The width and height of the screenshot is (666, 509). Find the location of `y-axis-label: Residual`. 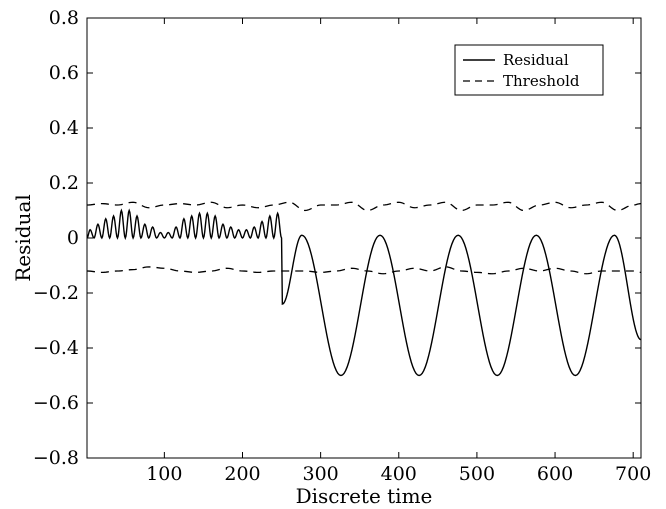

y-axis-label: Residual is located at coordinates (23, 238).